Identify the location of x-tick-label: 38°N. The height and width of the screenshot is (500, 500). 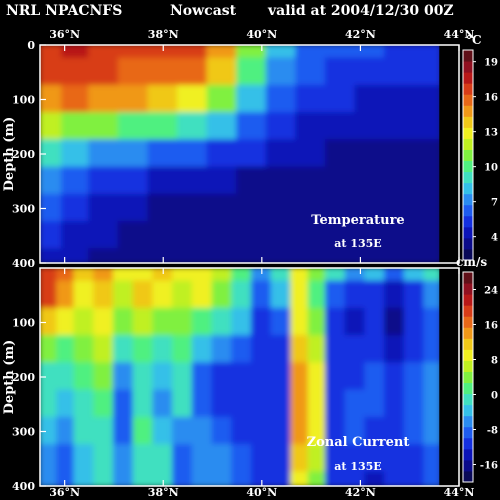
(163, 492).